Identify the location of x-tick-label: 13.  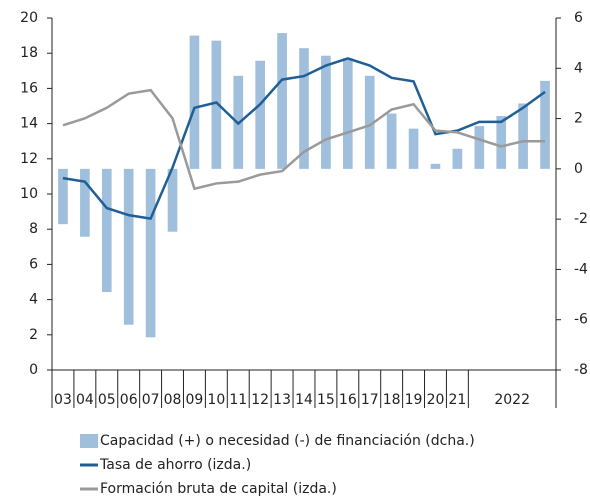
(282, 400).